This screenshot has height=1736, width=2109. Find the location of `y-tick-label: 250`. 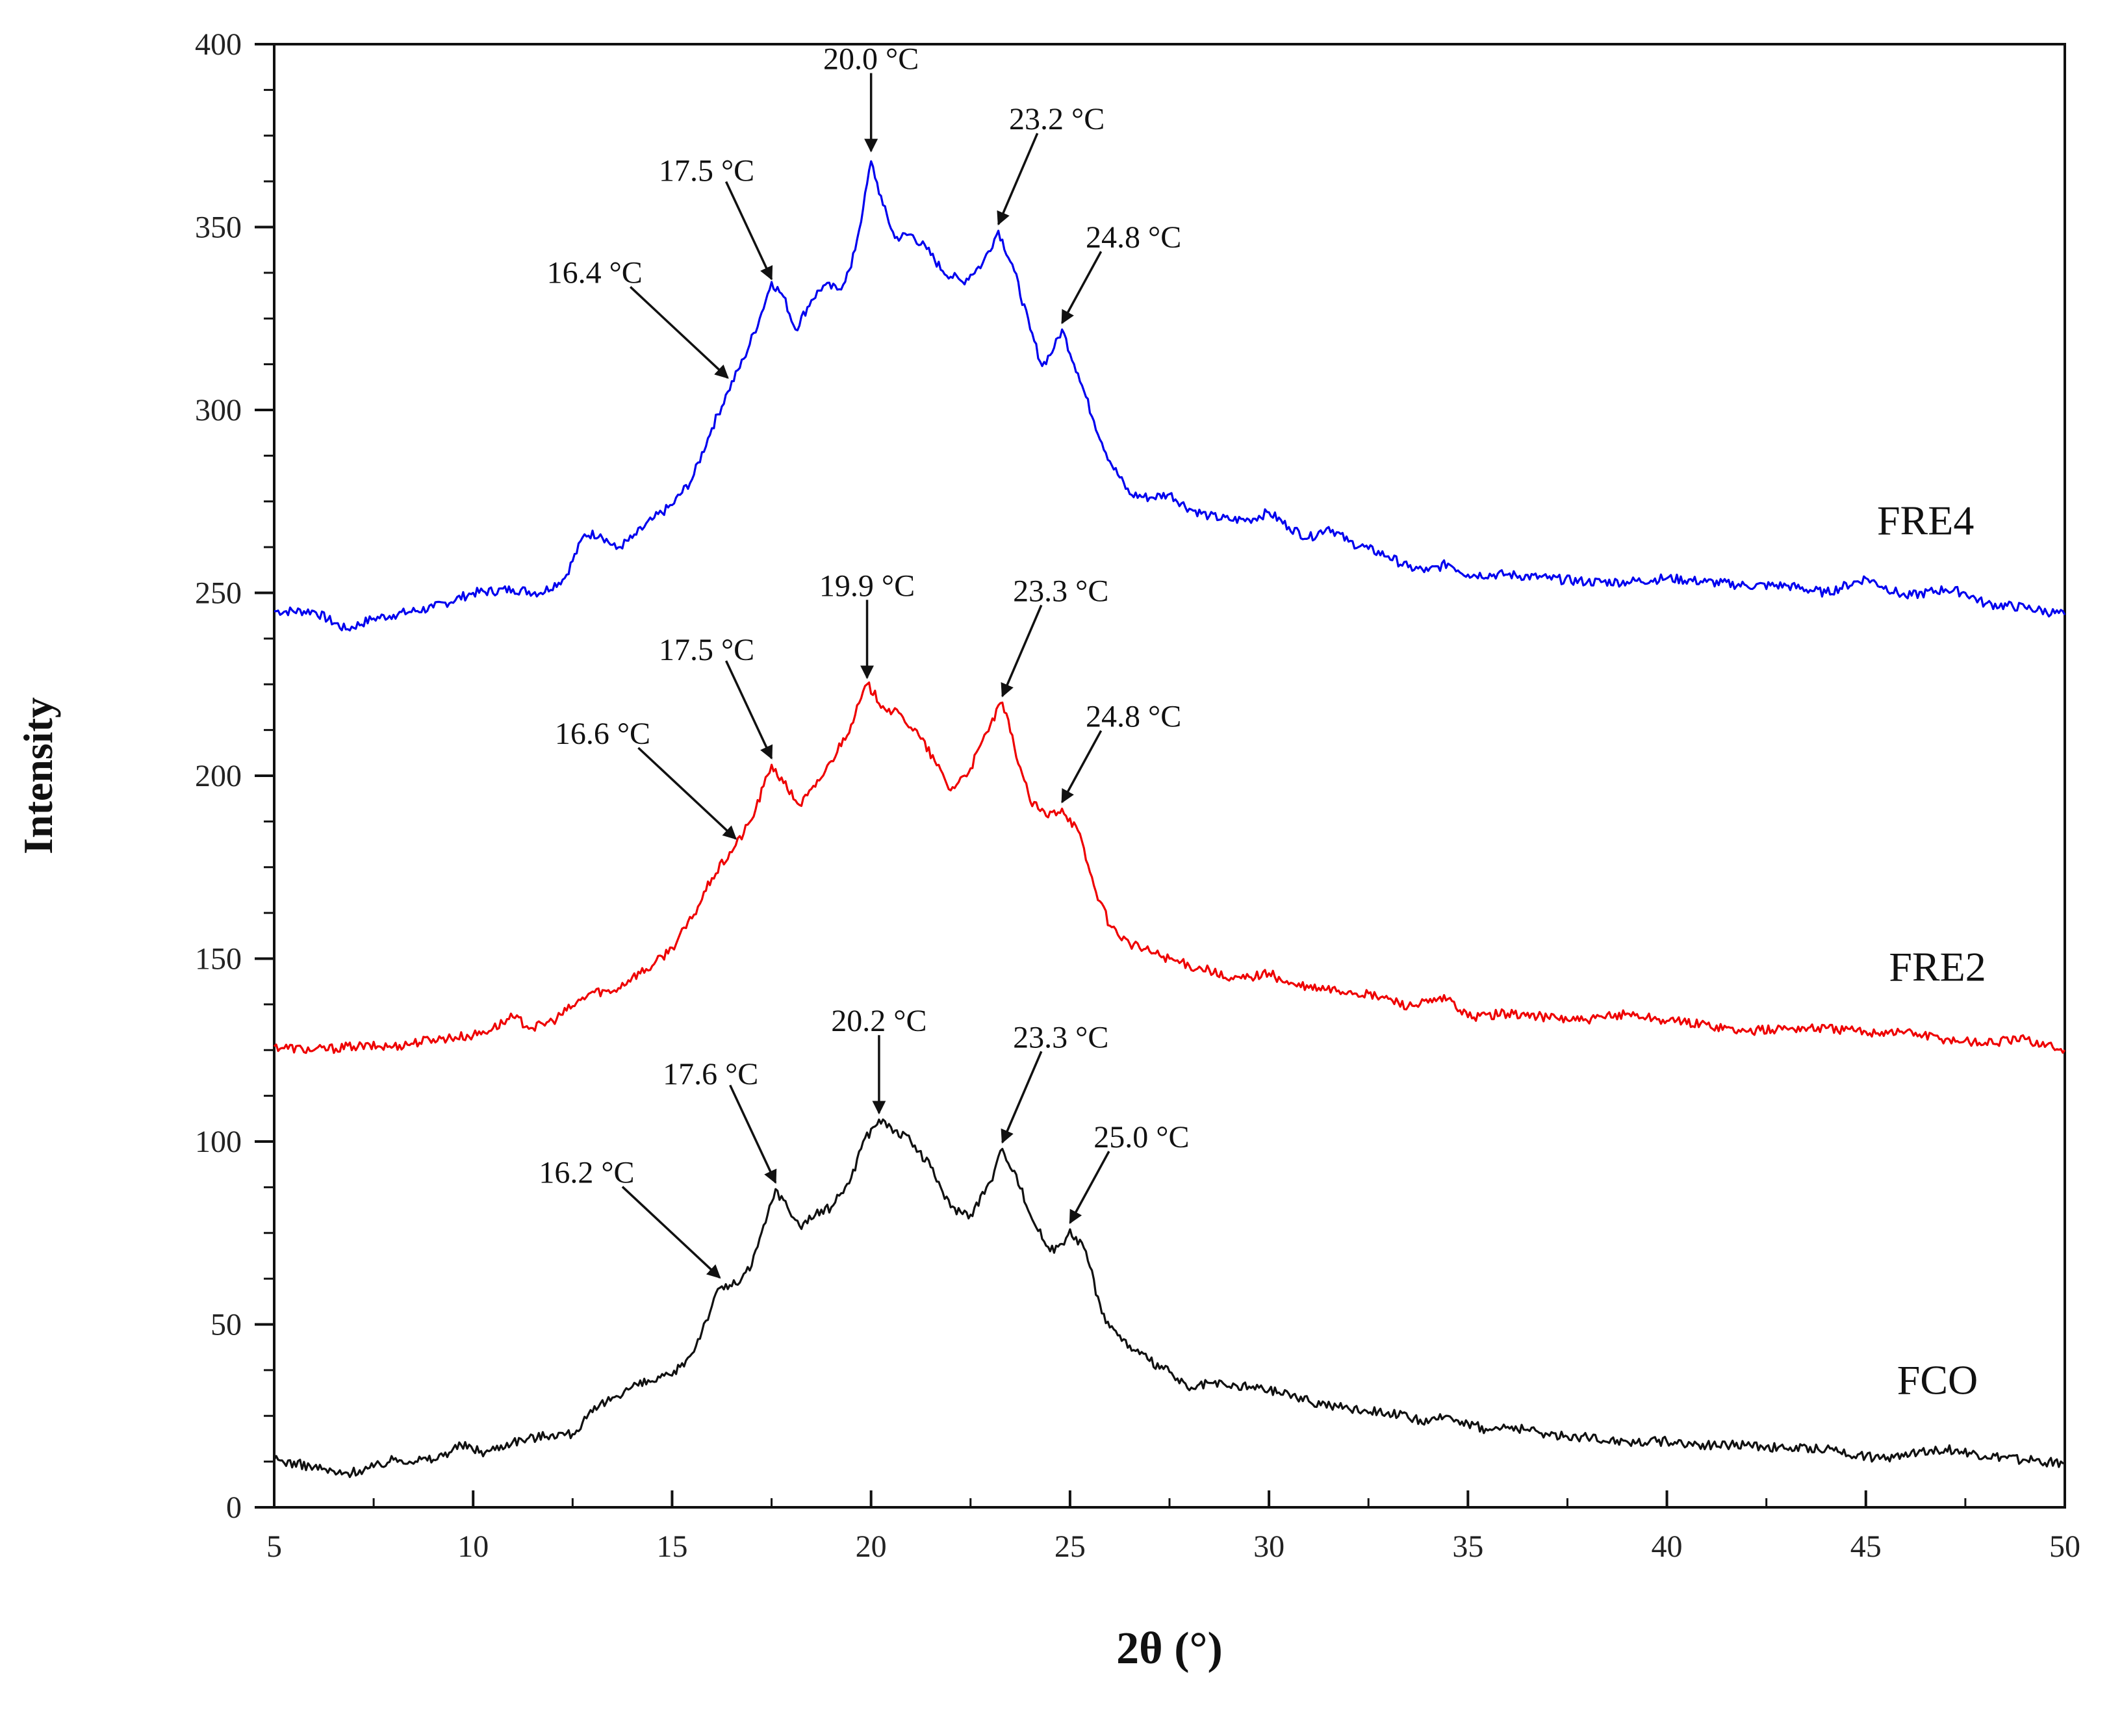

y-tick-label: 250 is located at coordinates (218, 593).